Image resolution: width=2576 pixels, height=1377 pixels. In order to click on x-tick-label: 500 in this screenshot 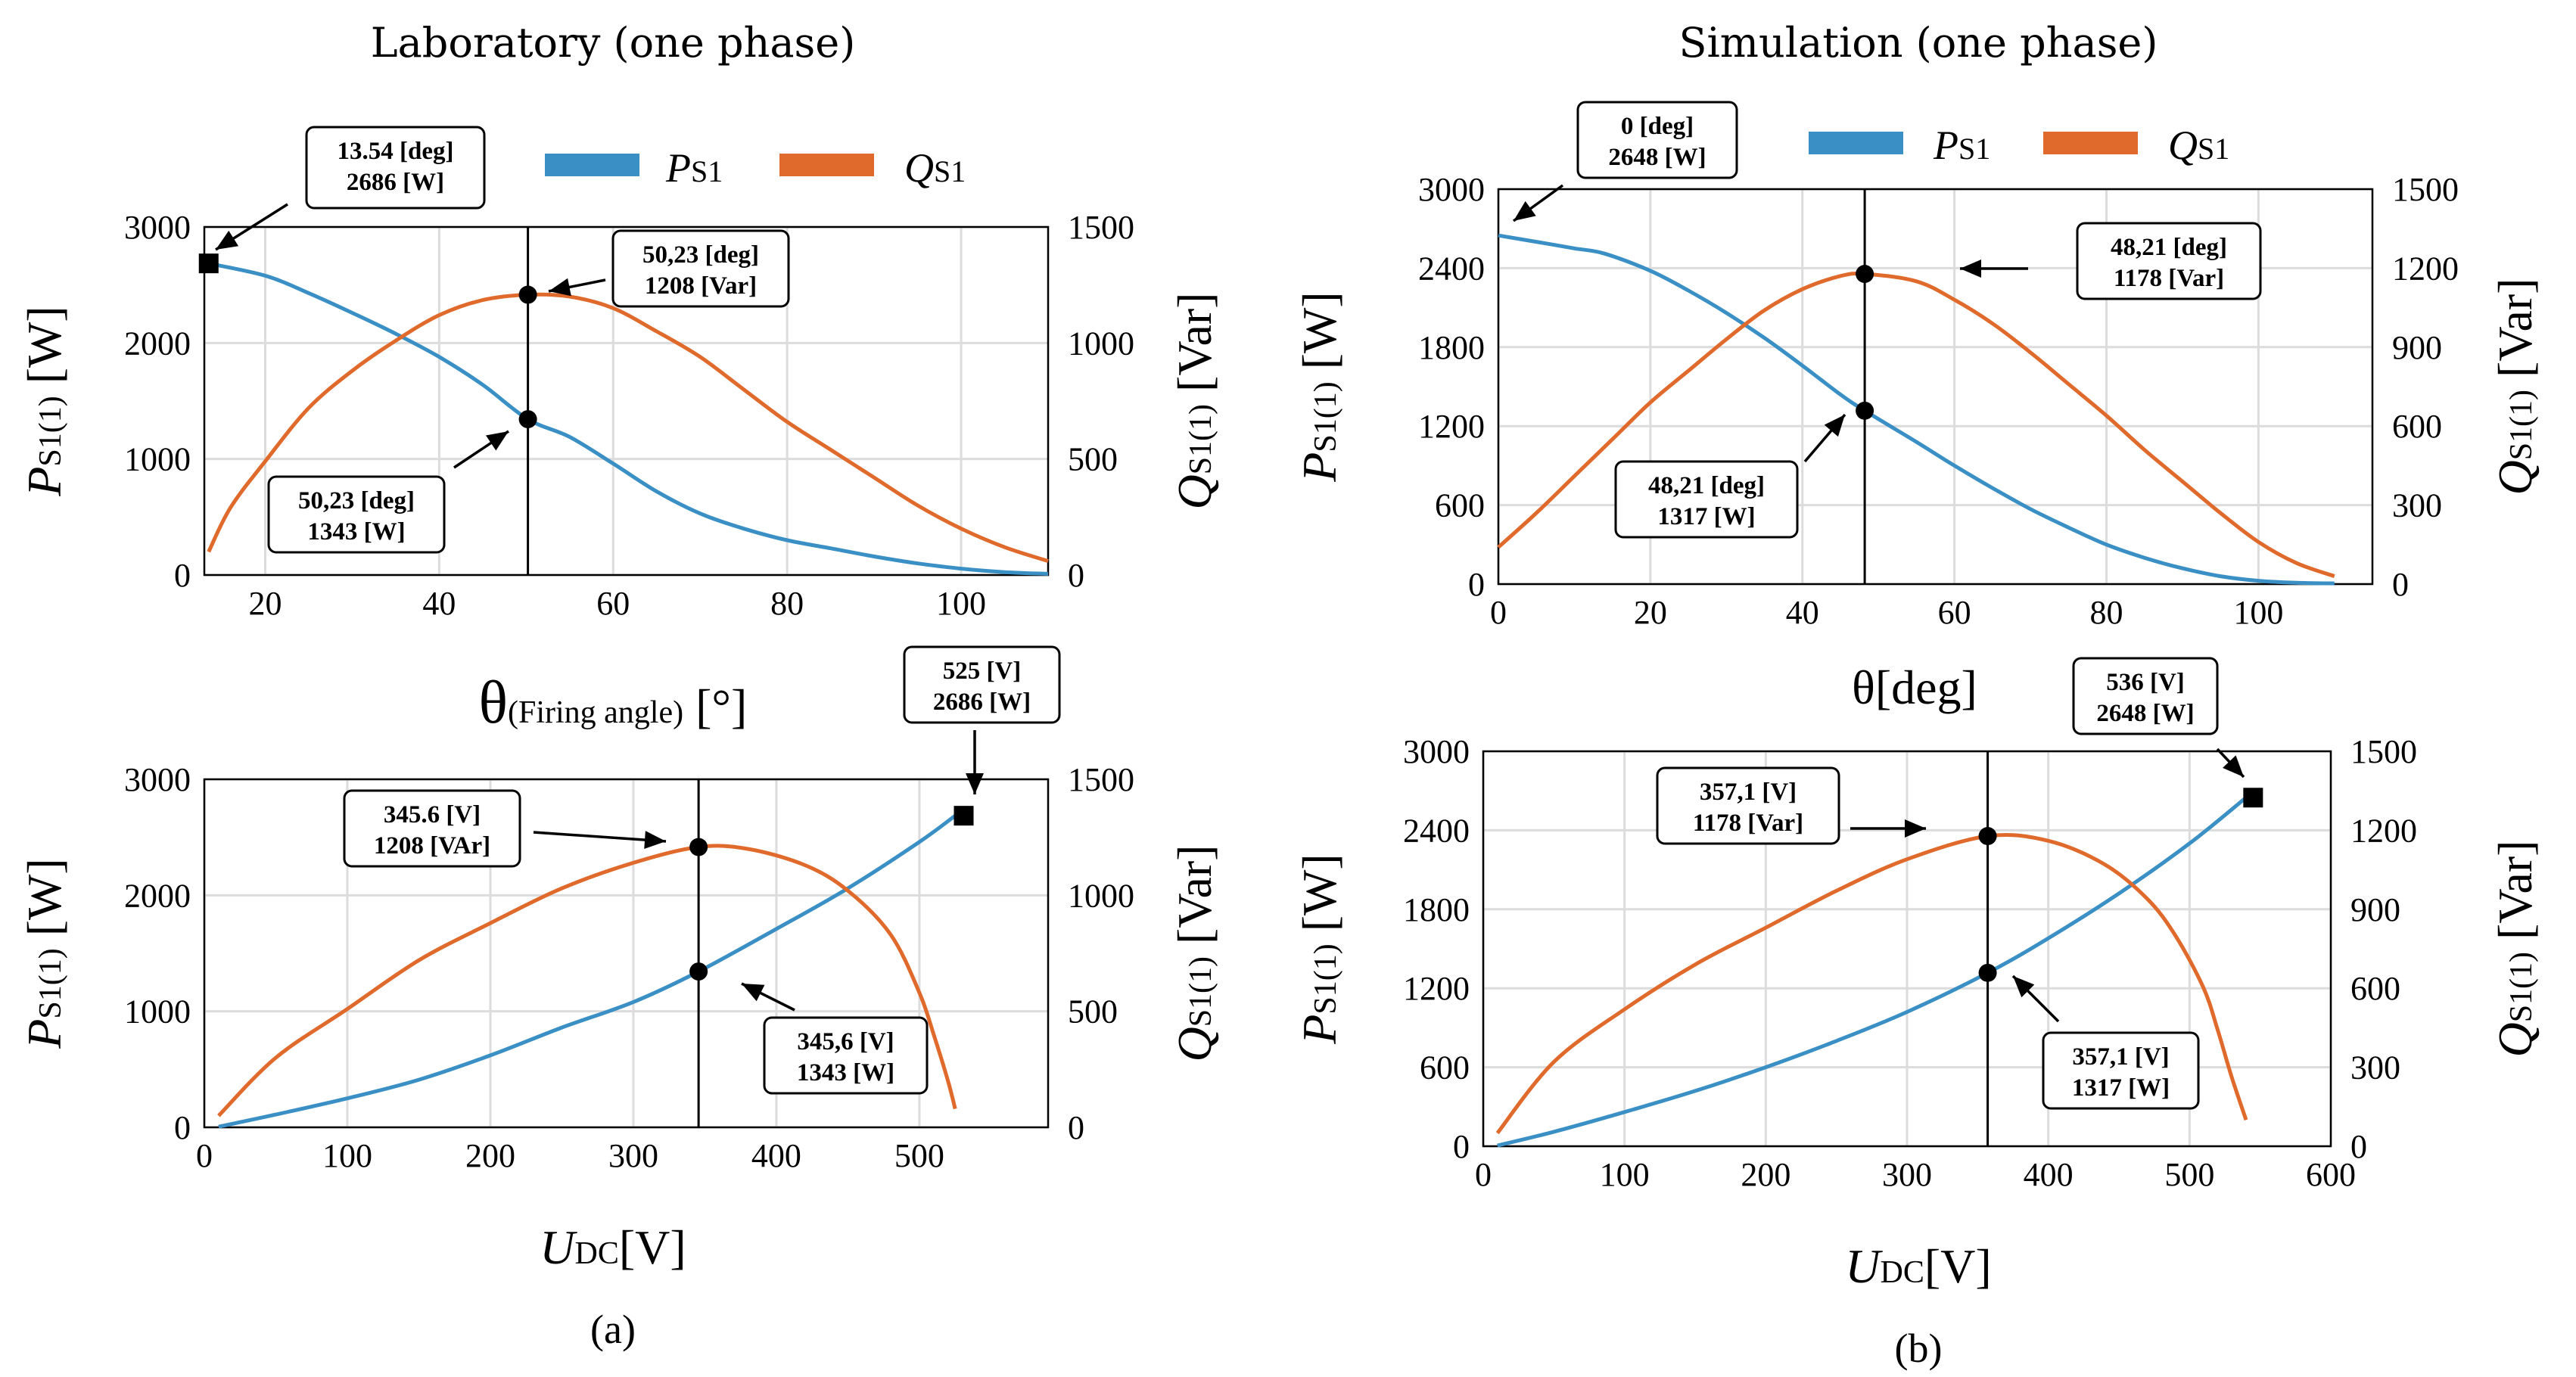, I will do `click(2189, 1174)`.